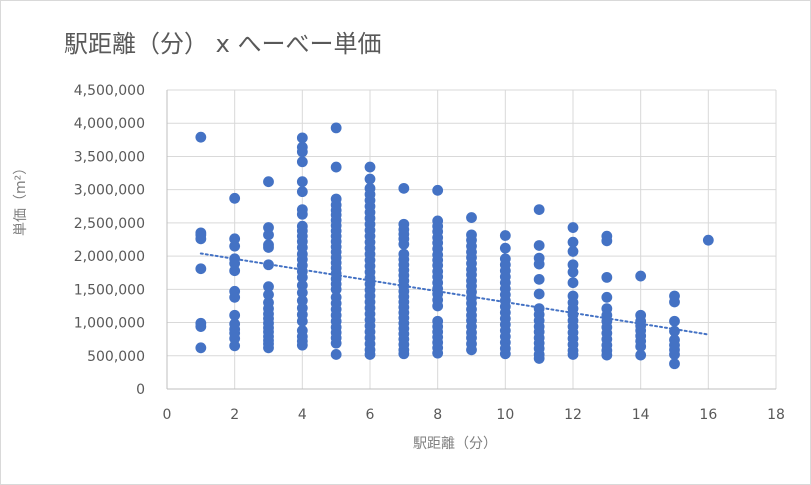 This screenshot has width=811, height=485. Describe the element at coordinates (234, 415) in the screenshot. I see `x-tick-label: 2` at that location.